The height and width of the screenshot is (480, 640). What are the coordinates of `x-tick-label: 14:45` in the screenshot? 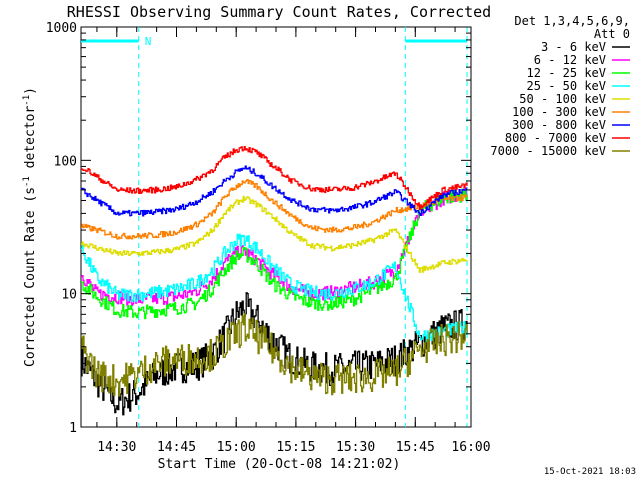 It's located at (176, 447).